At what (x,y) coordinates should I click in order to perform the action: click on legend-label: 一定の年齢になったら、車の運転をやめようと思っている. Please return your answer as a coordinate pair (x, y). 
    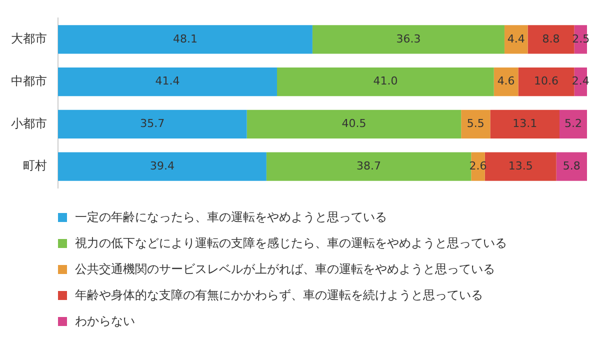
    Looking at the image, I should click on (231, 217).